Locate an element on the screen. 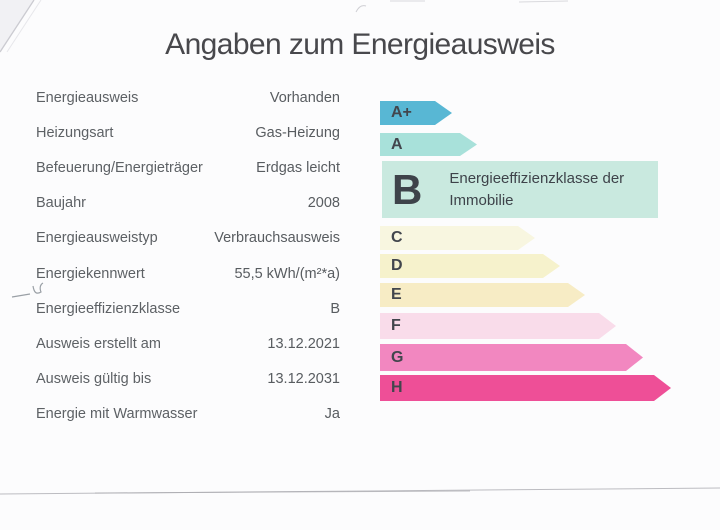 The height and width of the screenshot is (530, 720). detail-label: Energiekennwert is located at coordinates (90, 273).